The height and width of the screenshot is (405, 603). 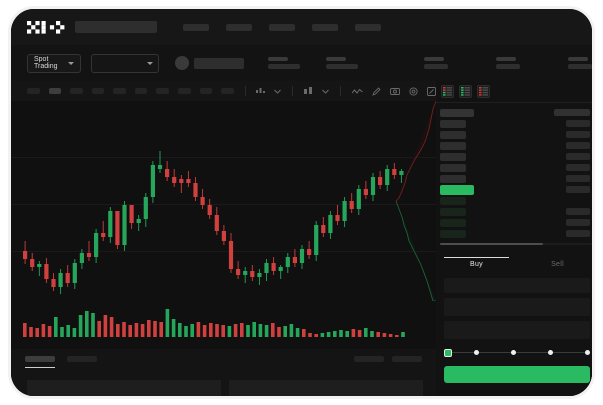 What do you see at coordinates (124, 63) in the screenshot?
I see `pair-select-dropdown` at bounding box center [124, 63].